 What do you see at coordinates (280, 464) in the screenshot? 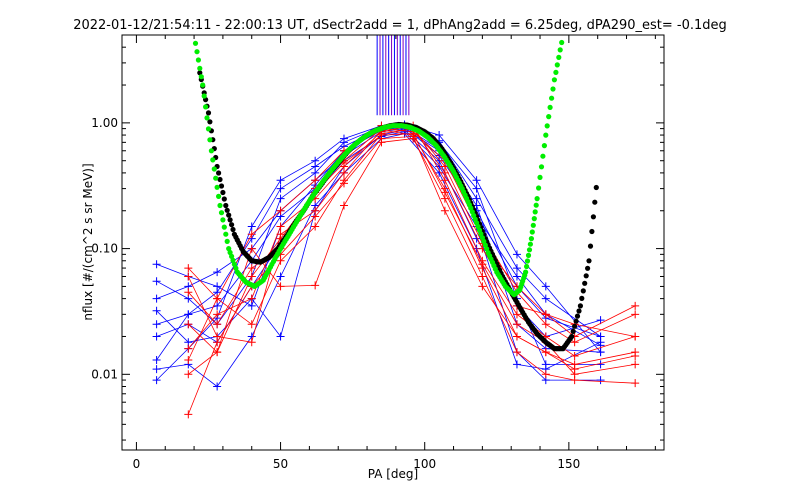
I see `x-tick-label: 50` at bounding box center [280, 464].